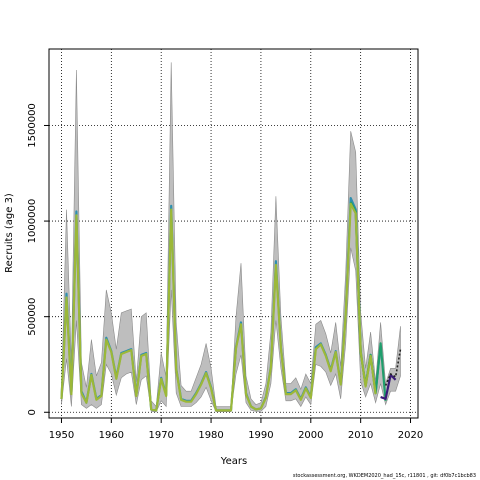 The width and height of the screenshot is (480, 480). Describe the element at coordinates (310, 435) in the screenshot. I see `x-tick-label: 2000` at that location.